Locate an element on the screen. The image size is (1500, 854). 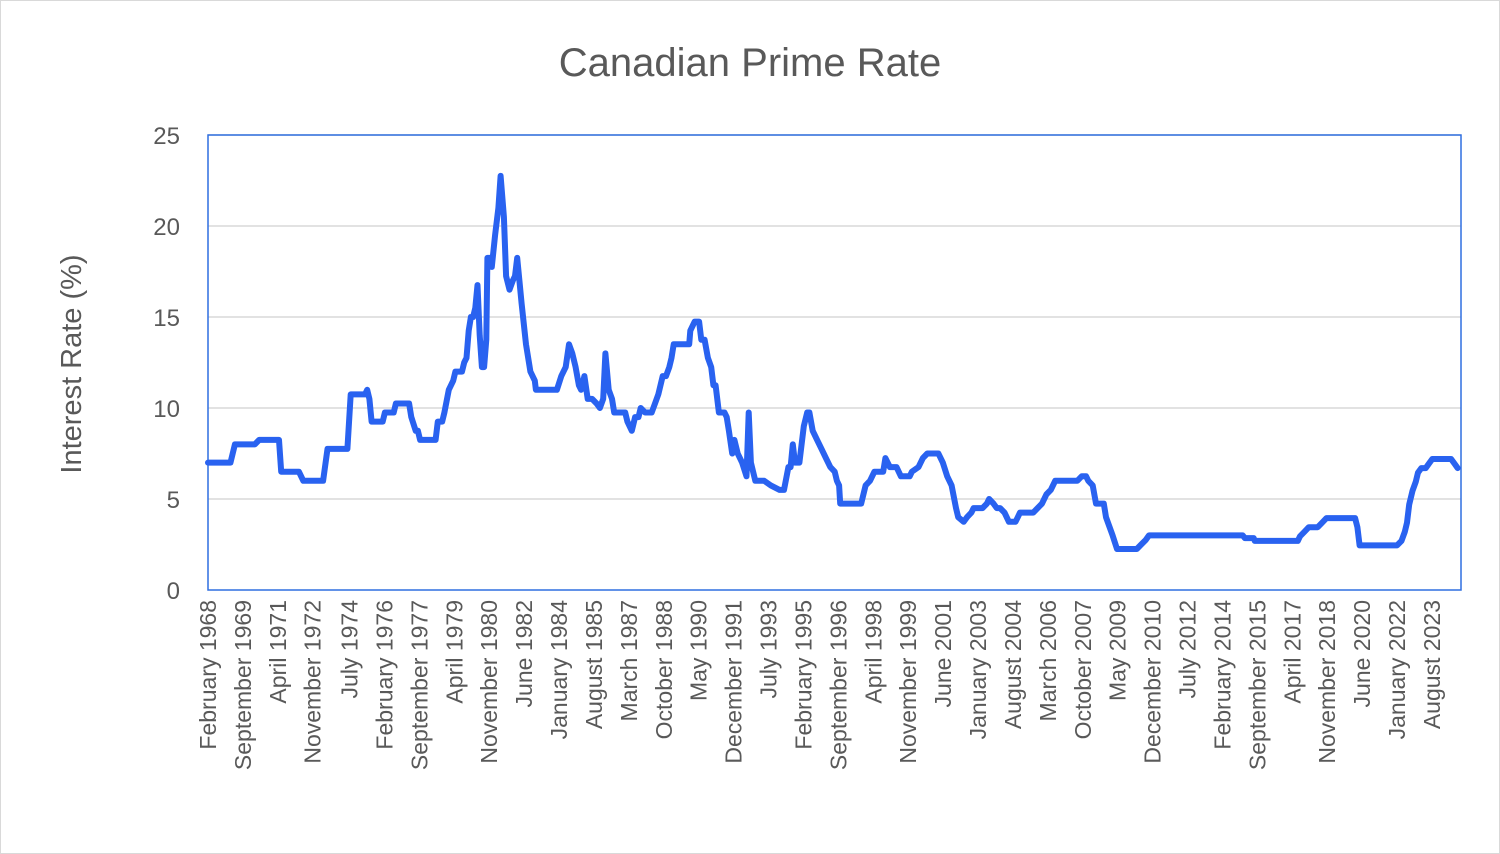
x-tick-label: April 1971 is located at coordinates (278, 652).